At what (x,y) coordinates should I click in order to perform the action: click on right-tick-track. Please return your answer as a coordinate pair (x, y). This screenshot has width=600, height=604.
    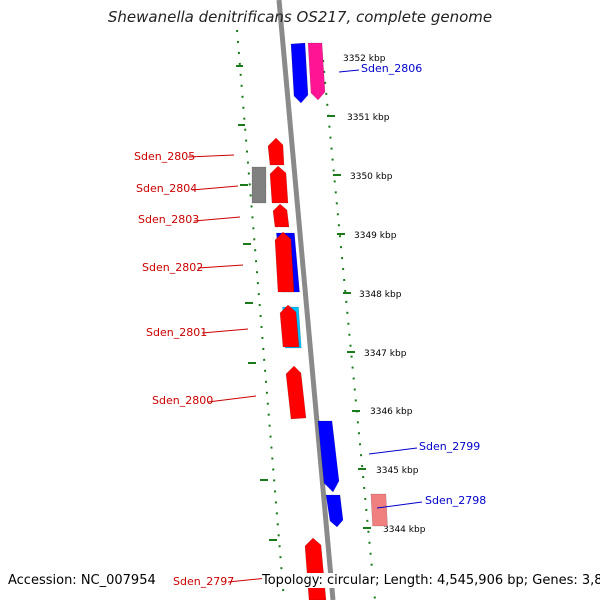
    Looking at the image, I should click on (349, 330).